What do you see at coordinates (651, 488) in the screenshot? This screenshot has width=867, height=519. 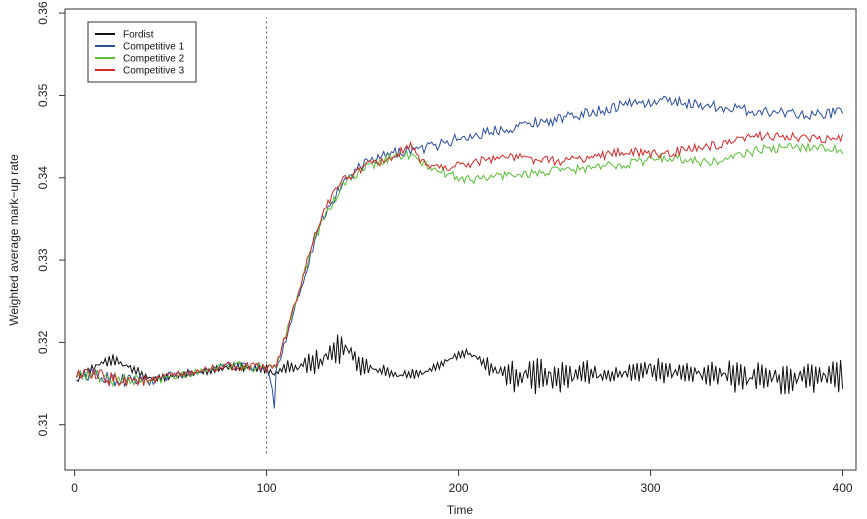 I see `x-tick-label: 300` at bounding box center [651, 488].